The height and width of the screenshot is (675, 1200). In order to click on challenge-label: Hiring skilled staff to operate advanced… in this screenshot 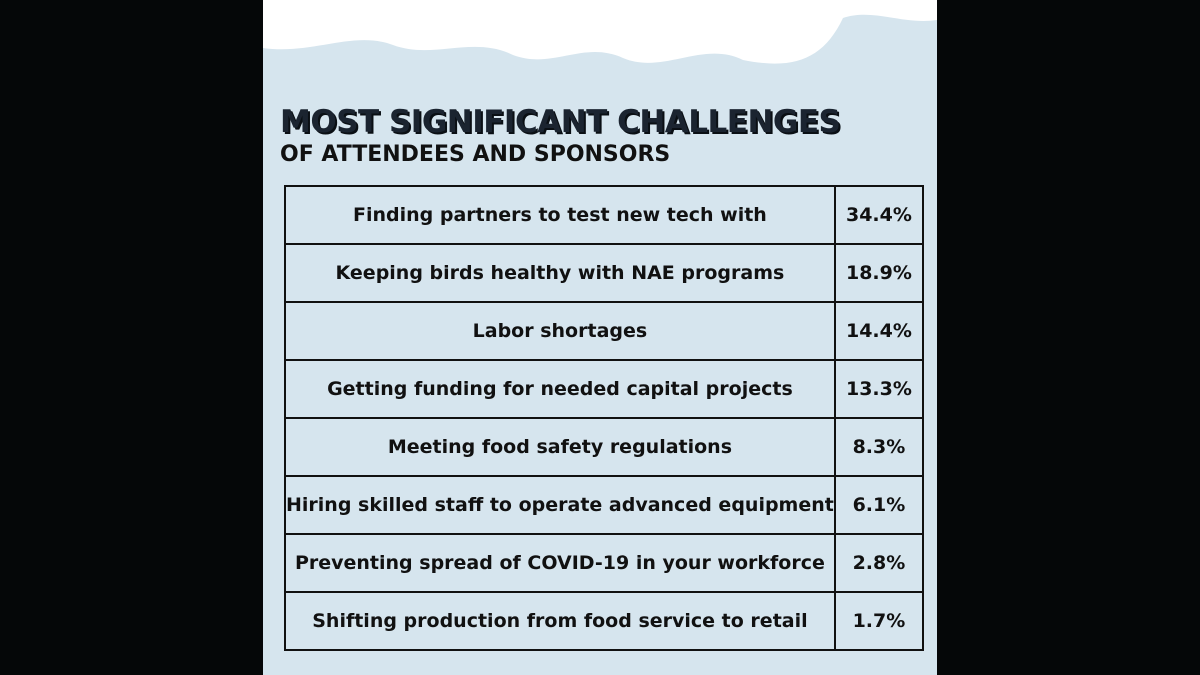, I will do `click(560, 505)`.